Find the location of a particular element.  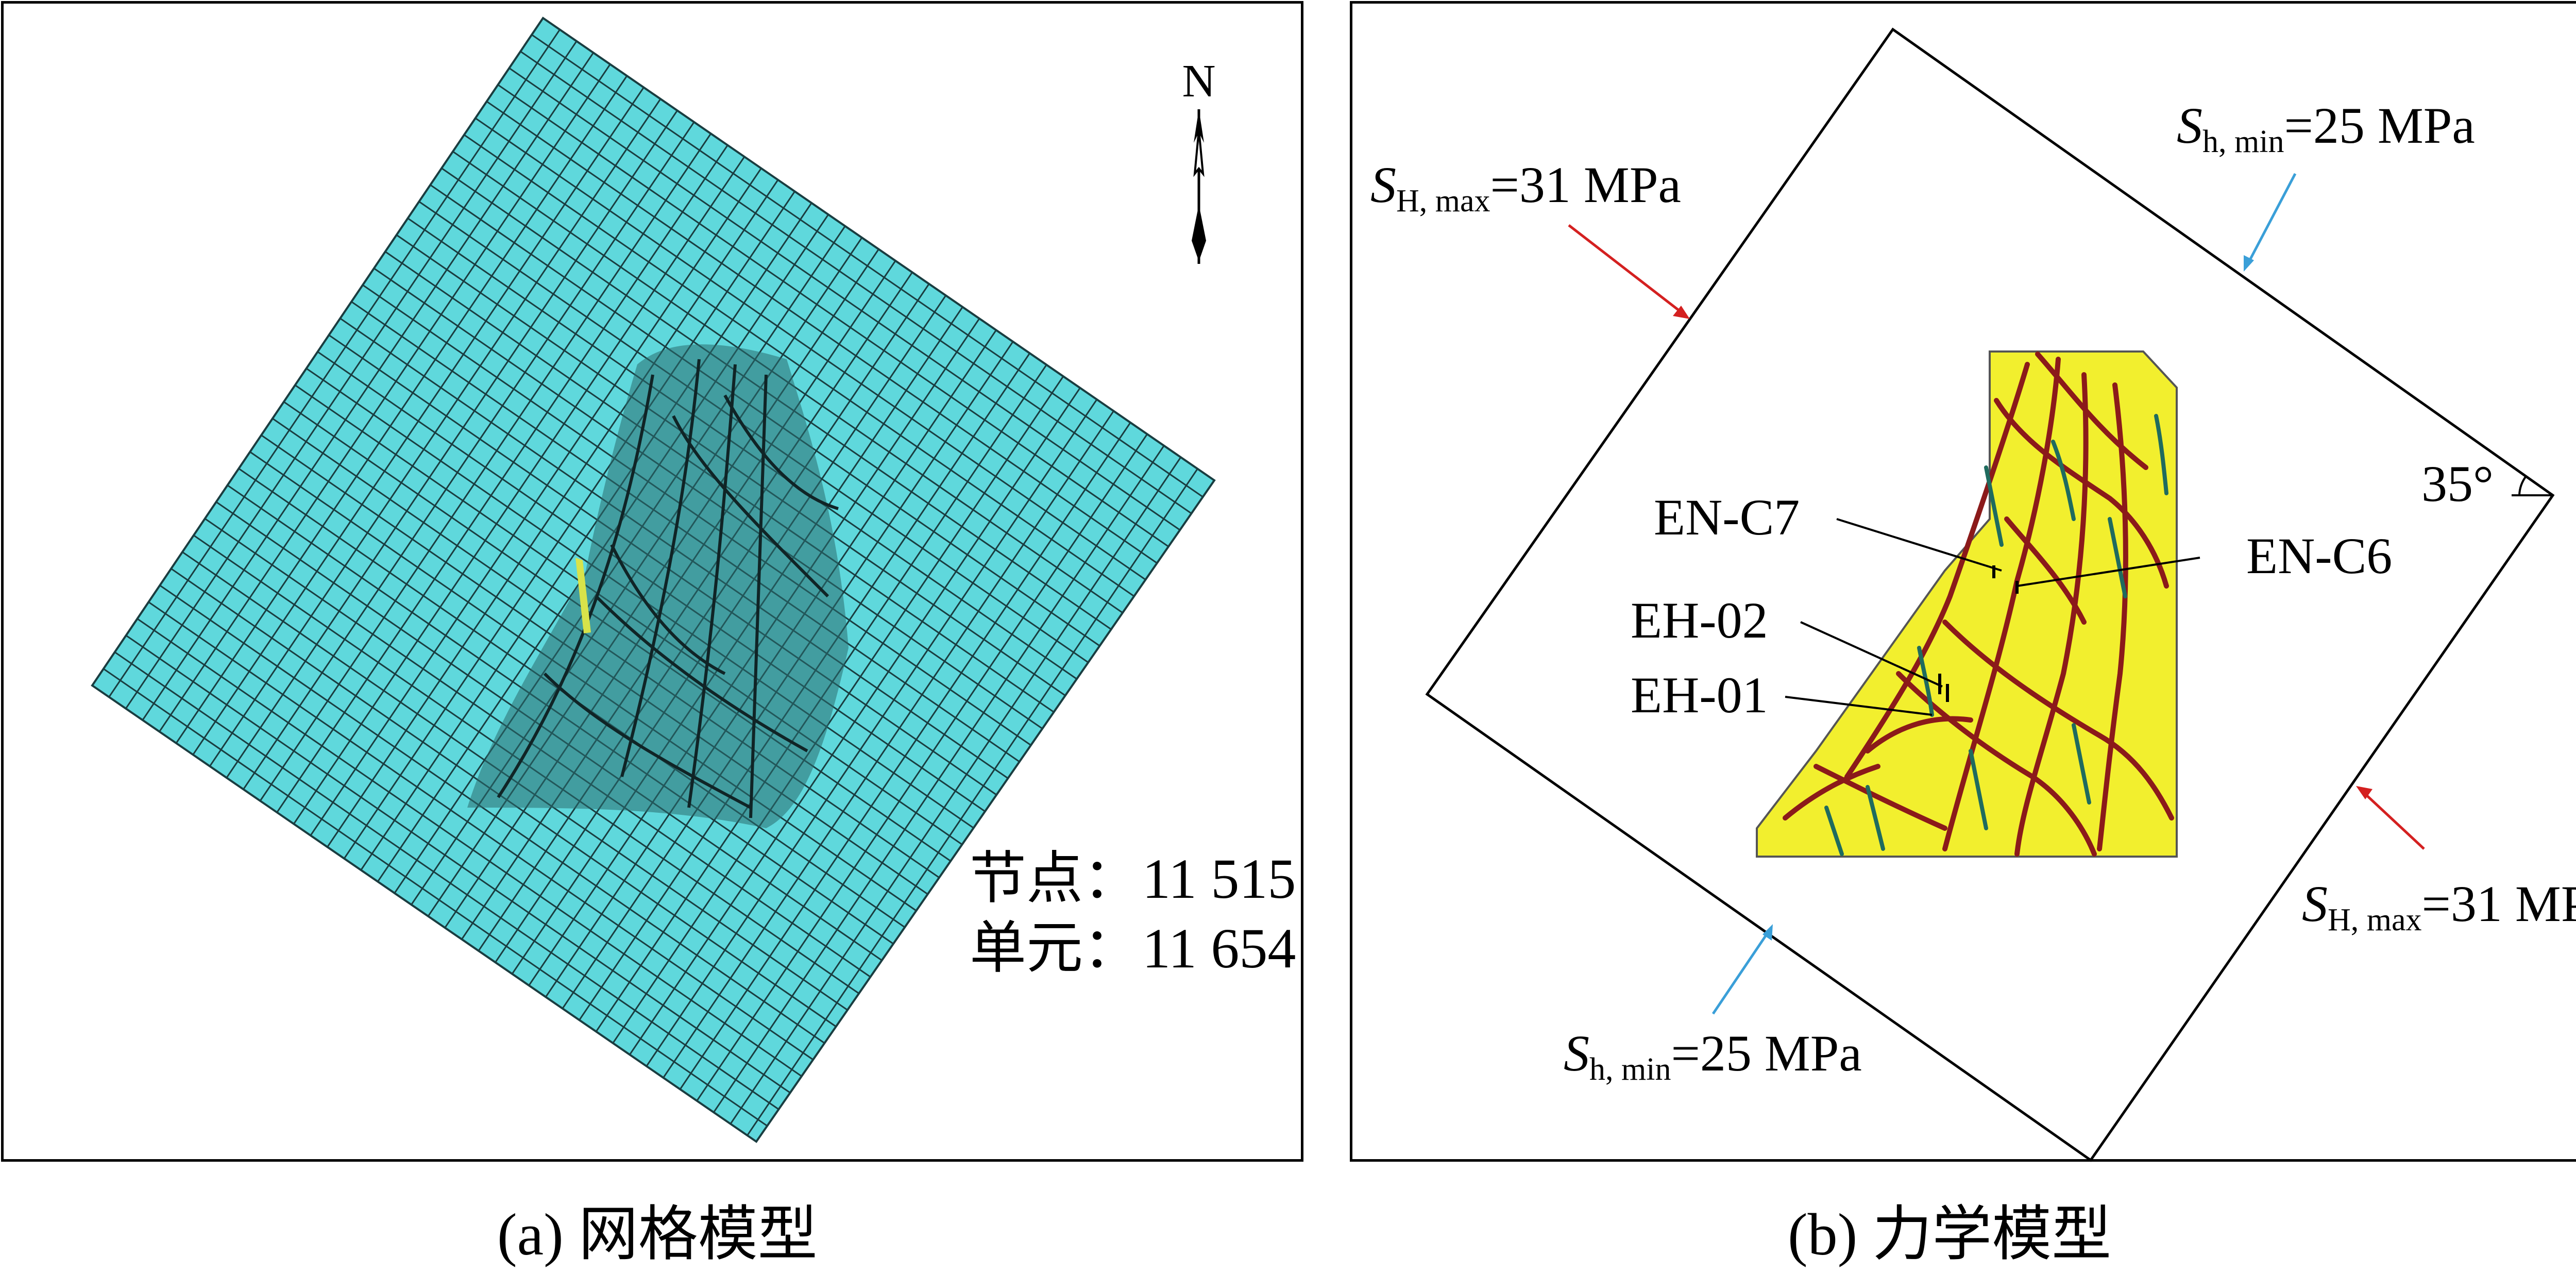

well-markers is located at coordinates (1978, 633).